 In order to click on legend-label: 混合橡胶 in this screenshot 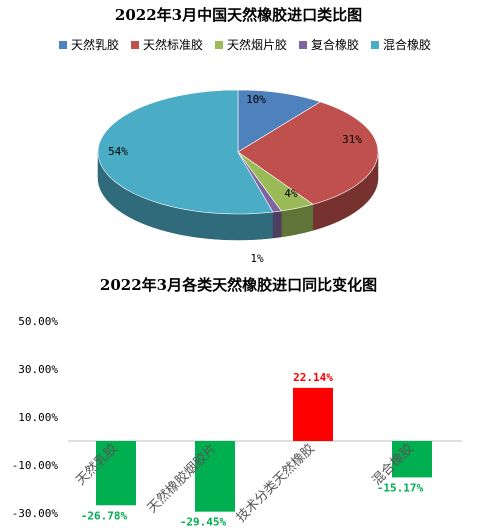, I will do `click(407, 45)`.